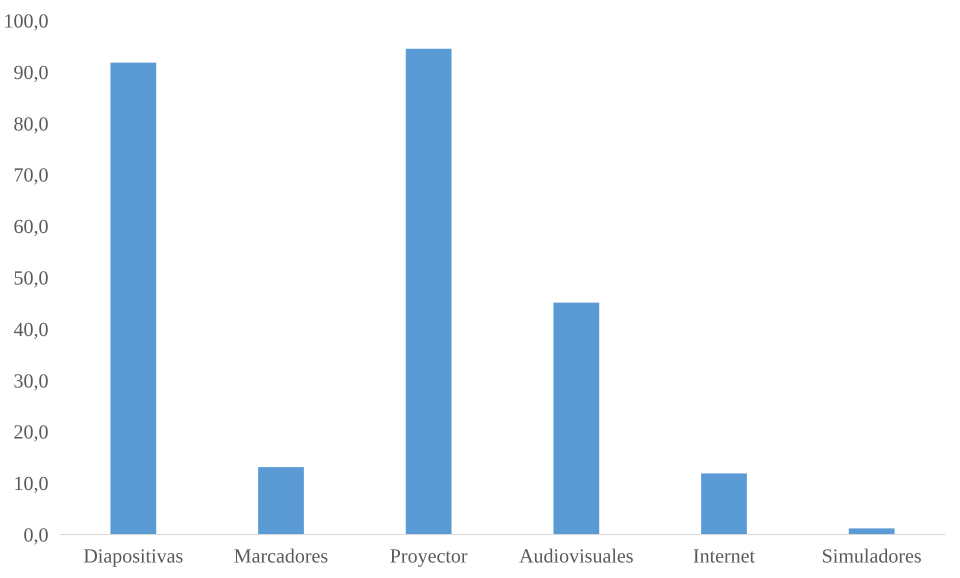 The height and width of the screenshot is (578, 960). What do you see at coordinates (31, 279) in the screenshot?
I see `y-tick-label: 50,0` at bounding box center [31, 279].